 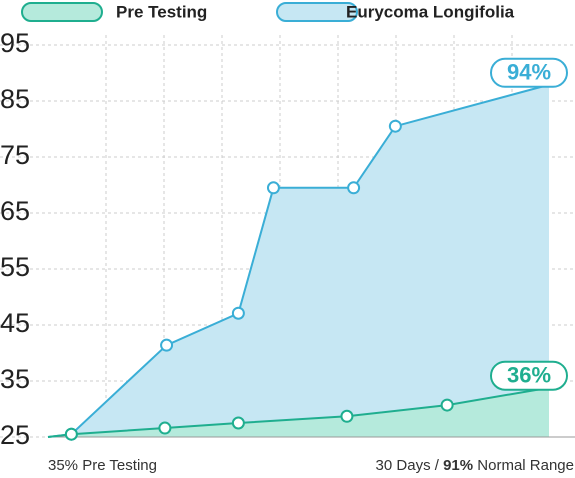 What do you see at coordinates (15, 43) in the screenshot?
I see `y-tick-label: 95` at bounding box center [15, 43].